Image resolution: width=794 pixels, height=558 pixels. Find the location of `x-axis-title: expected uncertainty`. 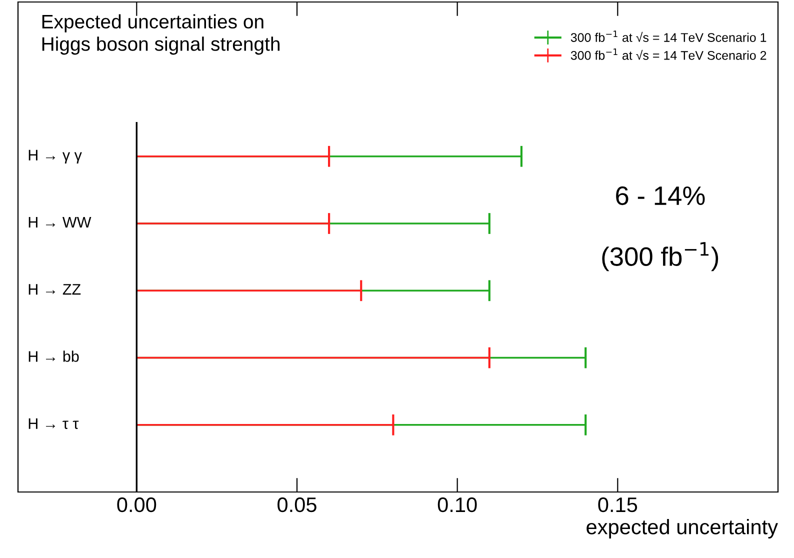

x-axis-title: expected uncertainty is located at coordinates (682, 528).